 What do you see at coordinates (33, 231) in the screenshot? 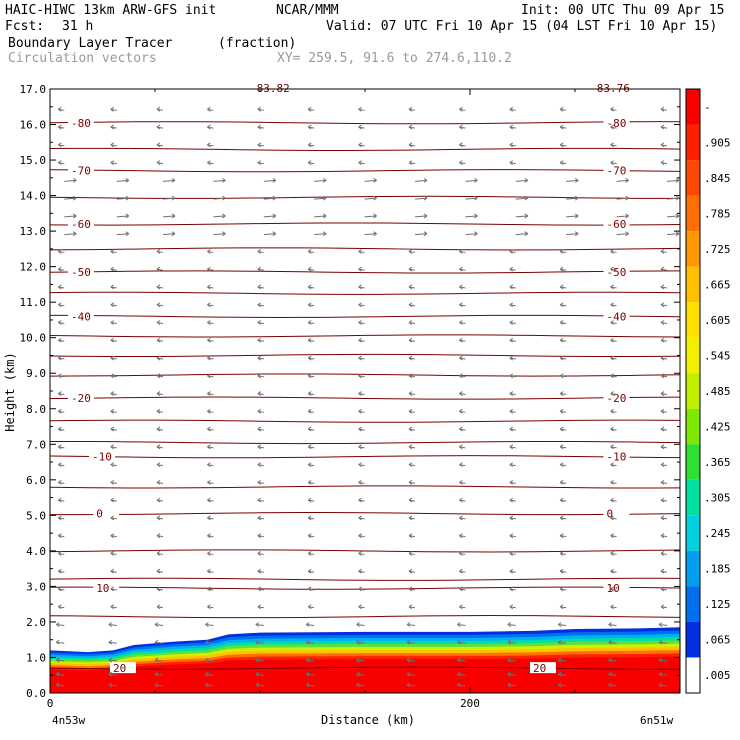
I see `y-tick-label: 13.0` at bounding box center [33, 231].